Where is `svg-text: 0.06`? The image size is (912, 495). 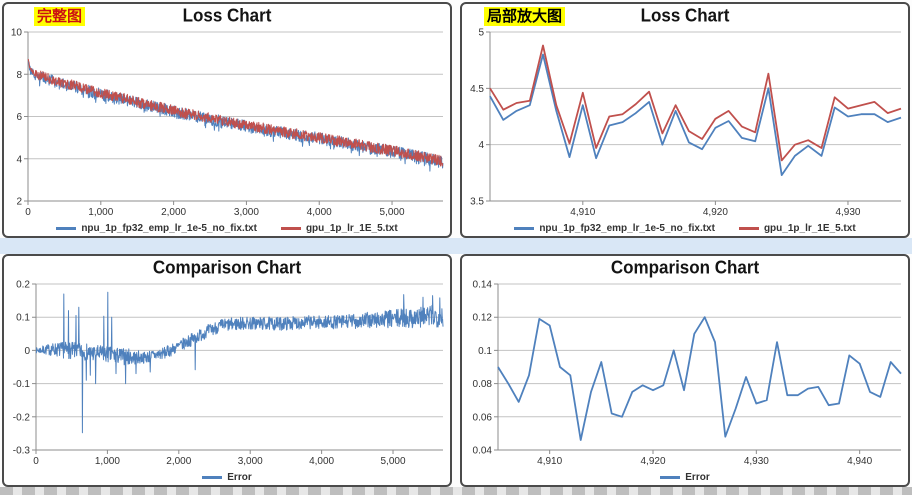 svg-text: 0.06 is located at coordinates (483, 417).